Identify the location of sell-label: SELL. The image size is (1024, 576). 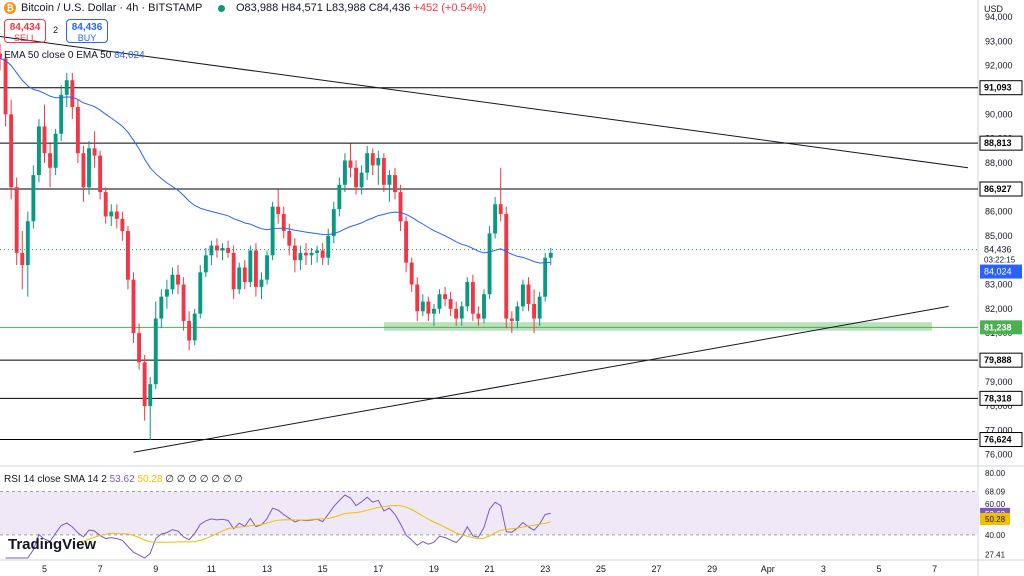
(25, 38).